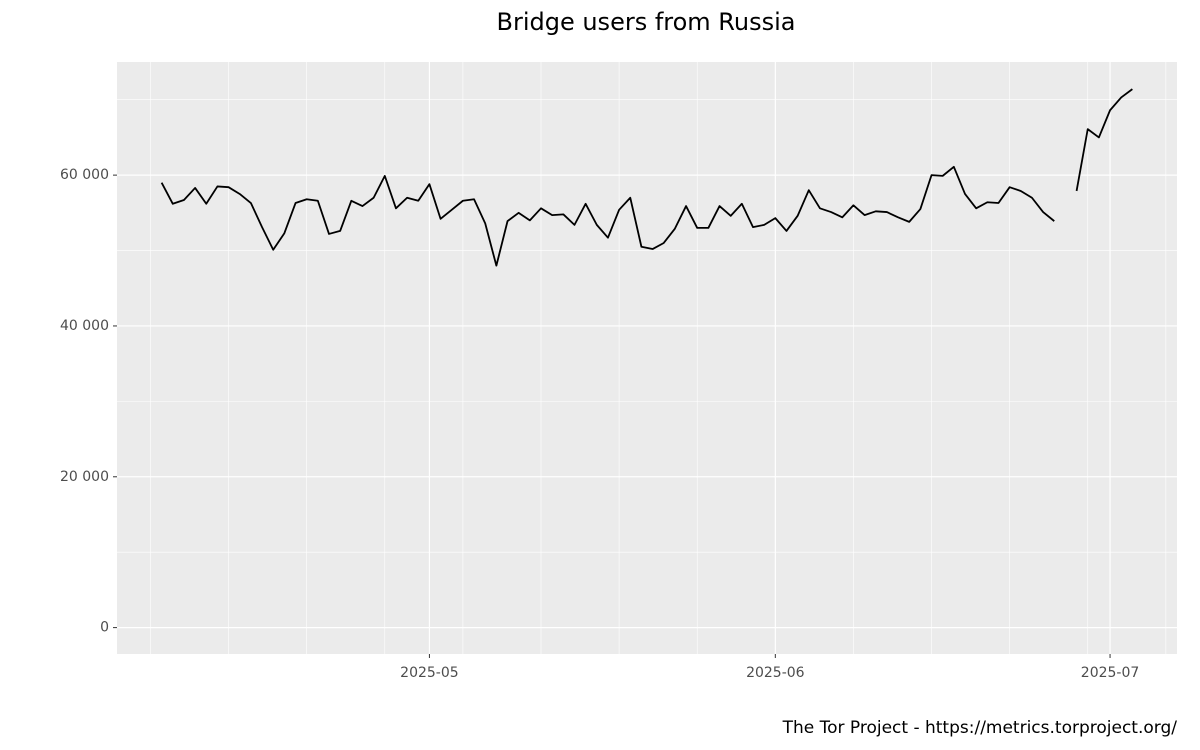  I want to click on y-tick-label: 0, so click(104, 628).